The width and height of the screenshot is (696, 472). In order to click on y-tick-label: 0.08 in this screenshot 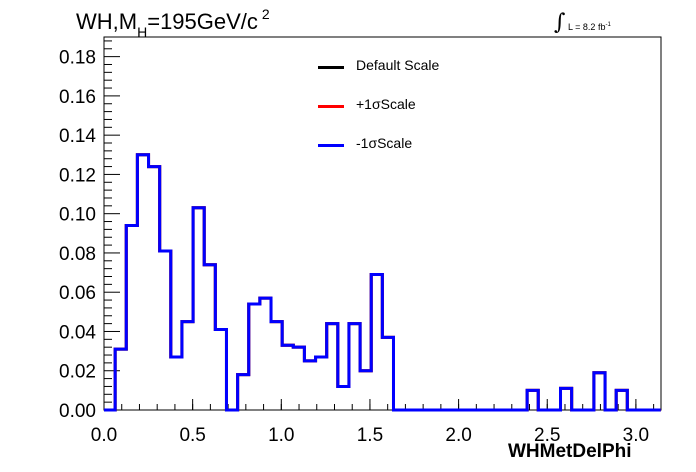, I will do `click(77, 254)`.